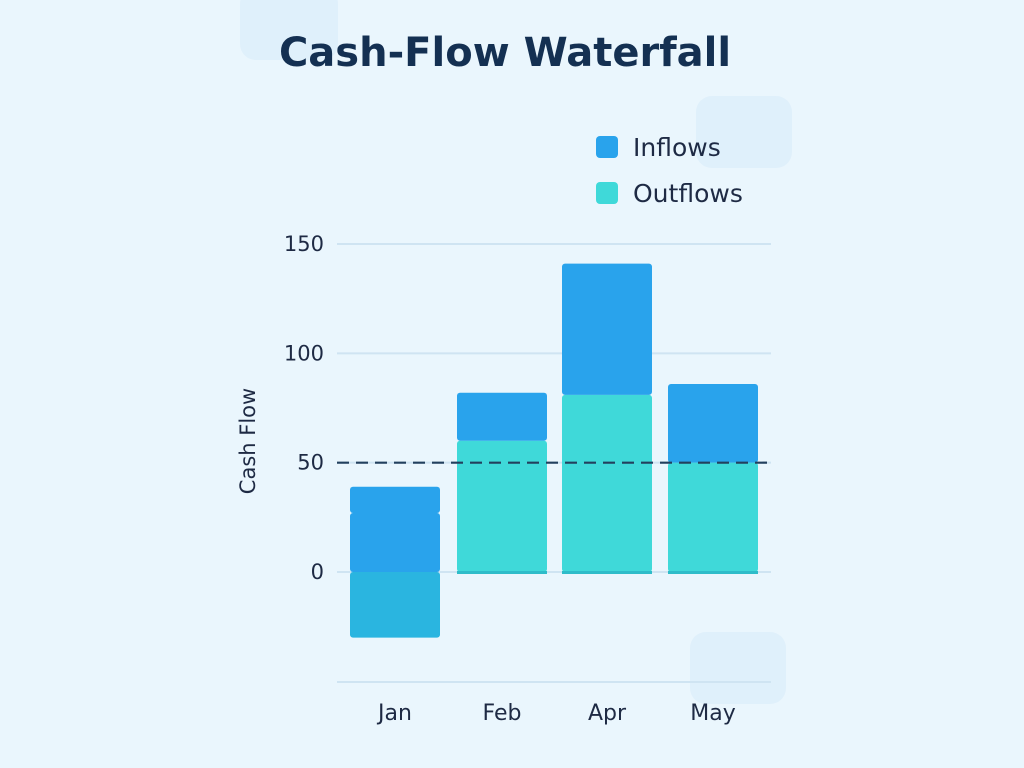  I want to click on y-tick-label: 150, so click(304, 244).